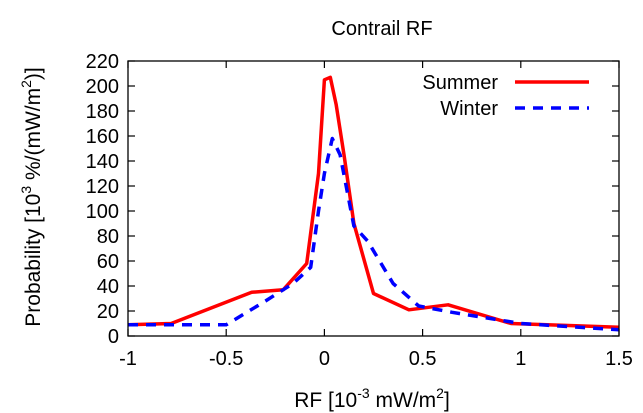 The width and height of the screenshot is (643, 413). I want to click on x-tick-label: 1, so click(520, 359).